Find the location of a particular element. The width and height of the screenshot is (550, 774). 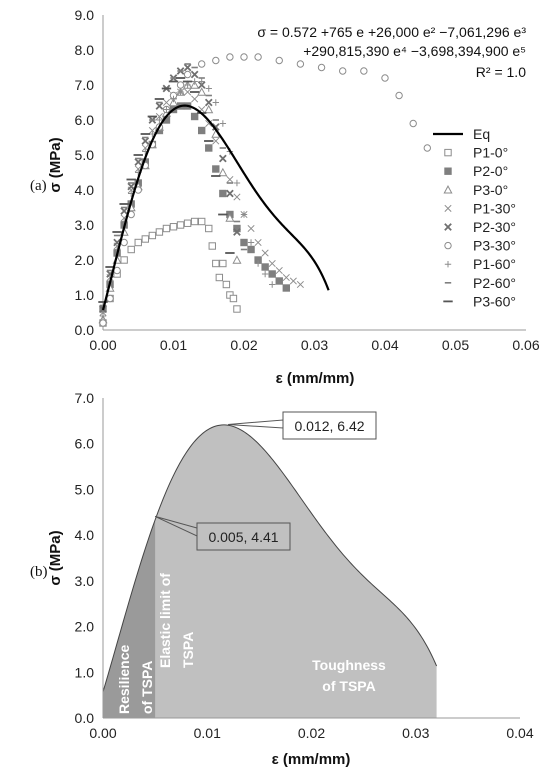

panel-a-x-tick-label: 0.02 is located at coordinates (243, 345).